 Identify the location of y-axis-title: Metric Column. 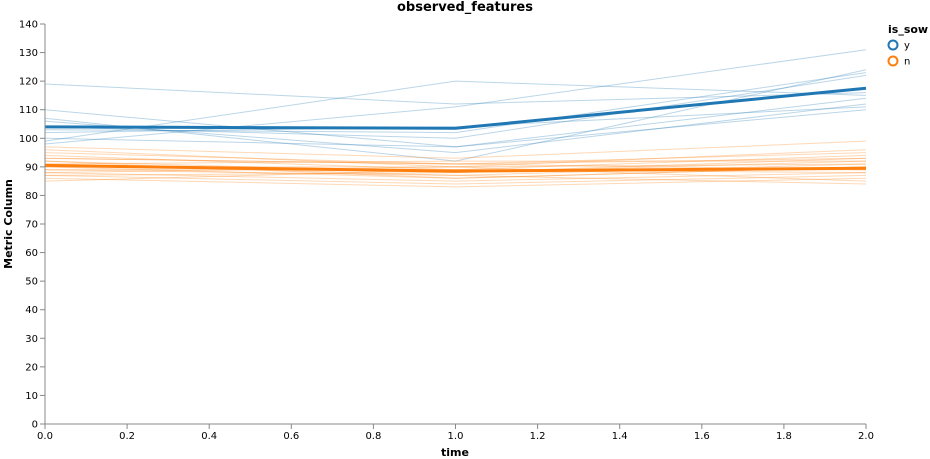
(8, 224).